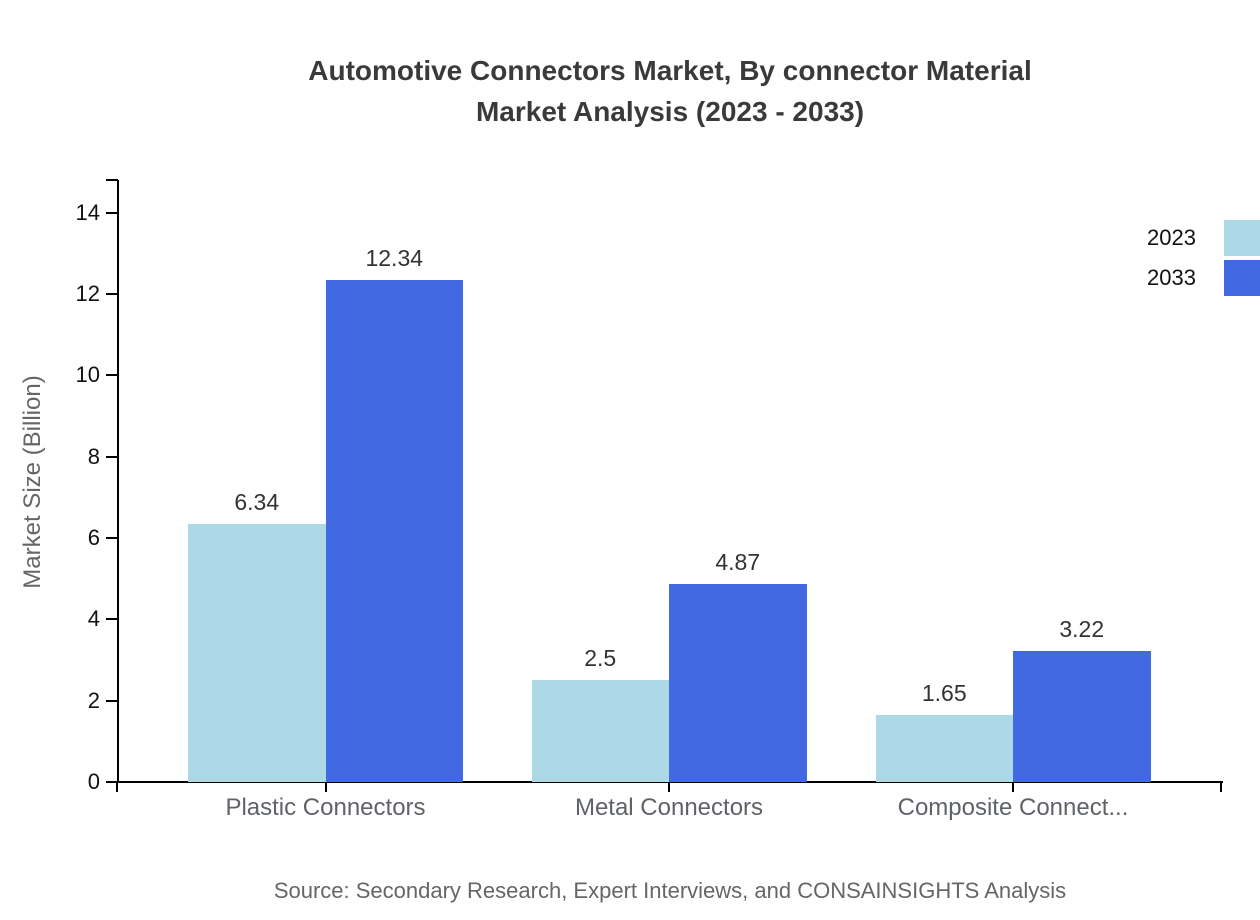 The image size is (1260, 920). I want to click on bar-value-label: 1.65, so click(944, 692).